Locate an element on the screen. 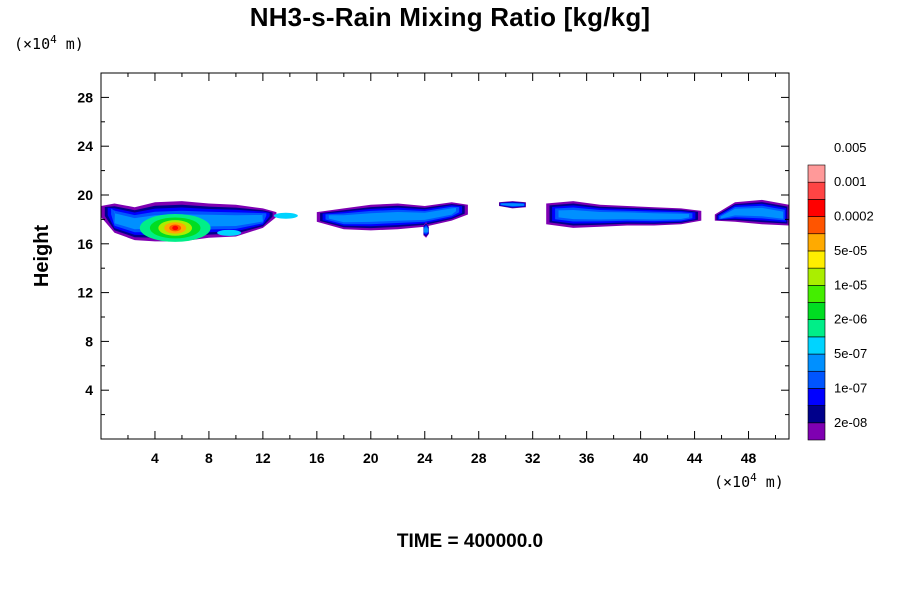 The width and height of the screenshot is (900, 600). cloud-field is located at coordinates (445, 220).